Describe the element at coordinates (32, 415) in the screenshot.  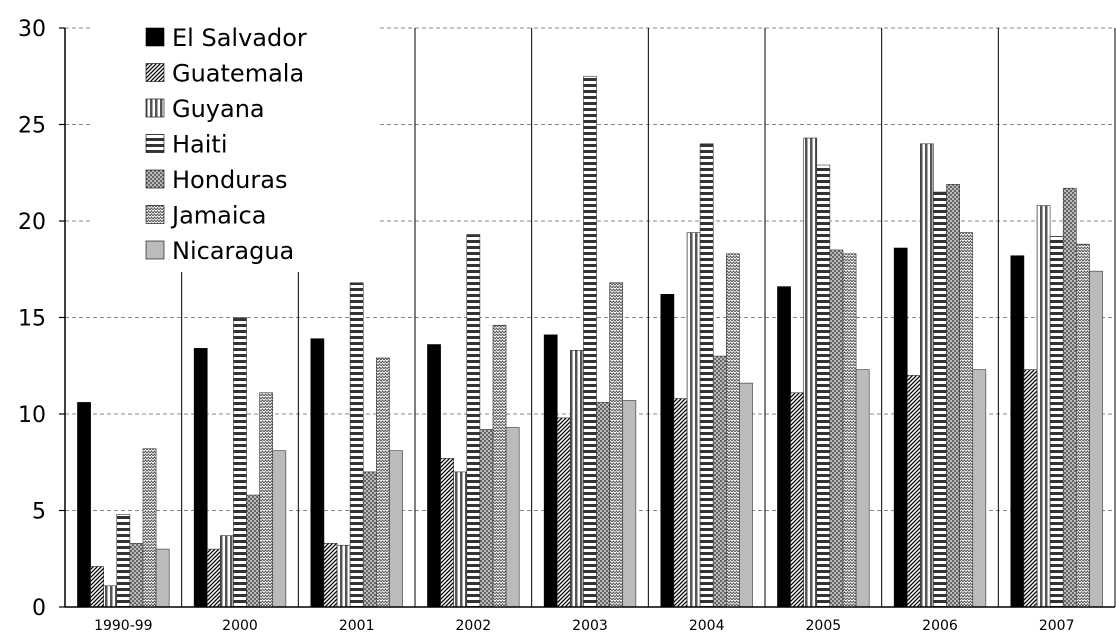
I see `y-tick-label: 10` at that location.